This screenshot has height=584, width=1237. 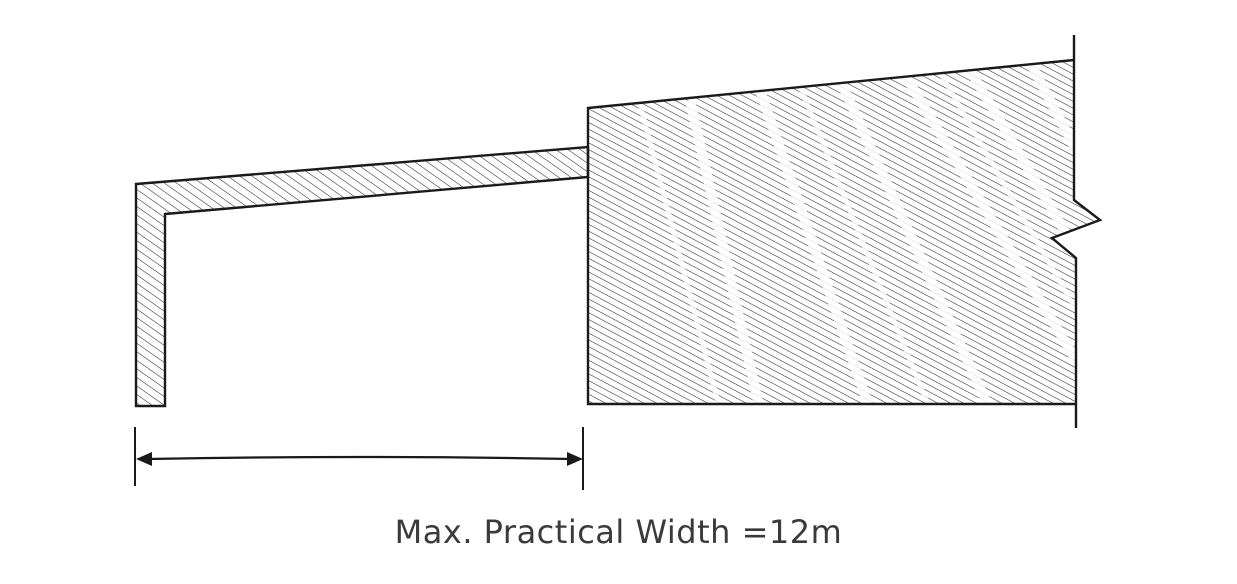 I want to click on dimension-line, so click(x=360, y=458).